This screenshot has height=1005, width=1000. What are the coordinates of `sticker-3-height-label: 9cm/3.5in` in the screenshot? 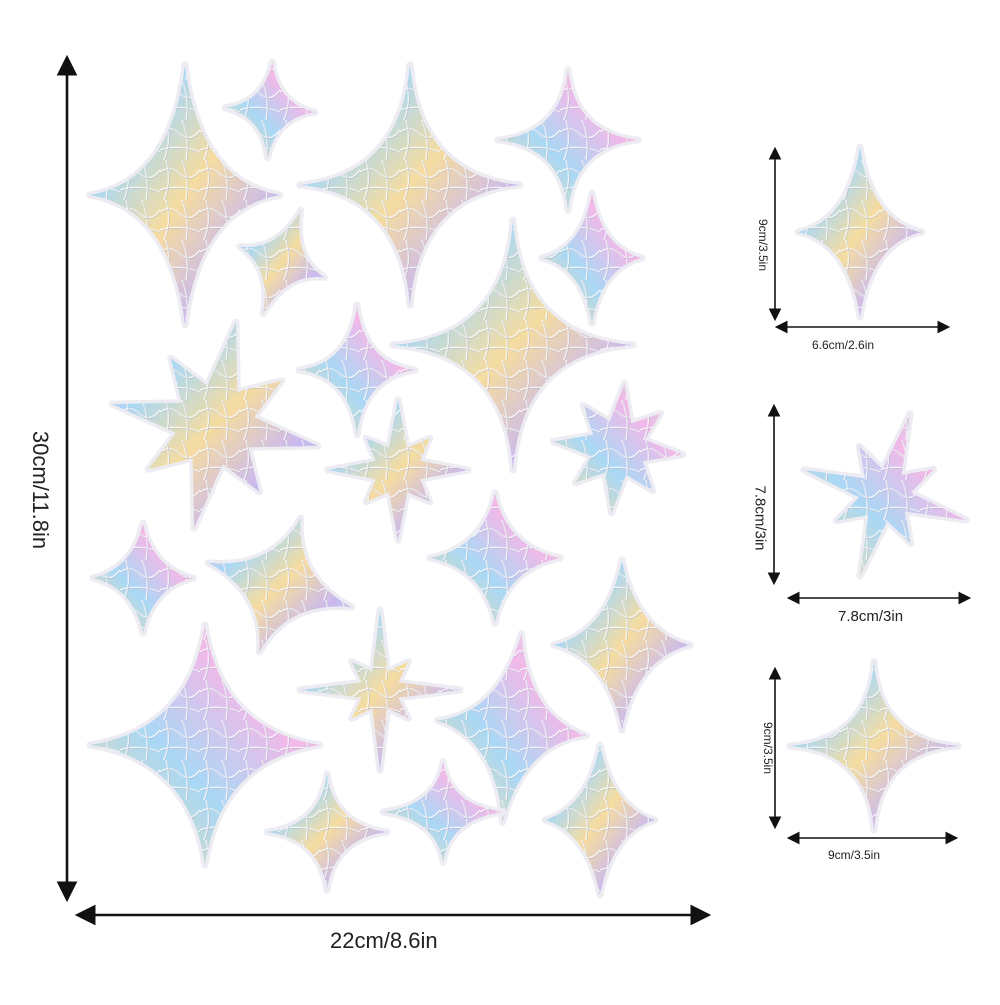 It's located at (768, 748).